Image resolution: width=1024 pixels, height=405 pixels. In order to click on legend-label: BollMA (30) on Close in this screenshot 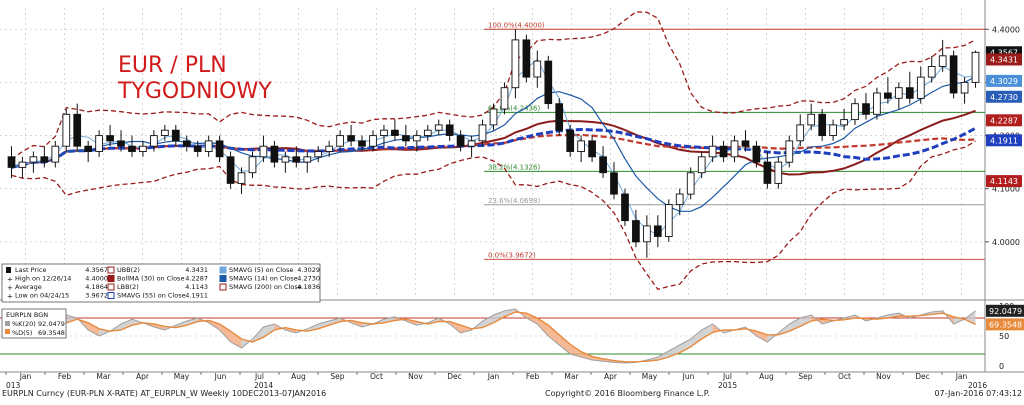, I will do `click(150, 279)`.